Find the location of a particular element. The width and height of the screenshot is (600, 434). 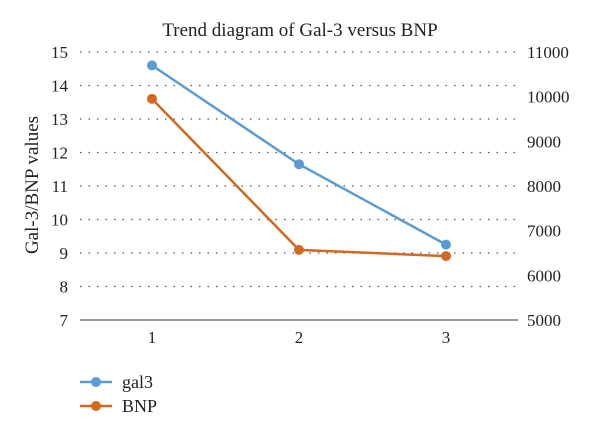

right-y-tick-label: 9000 is located at coordinates (544, 141).